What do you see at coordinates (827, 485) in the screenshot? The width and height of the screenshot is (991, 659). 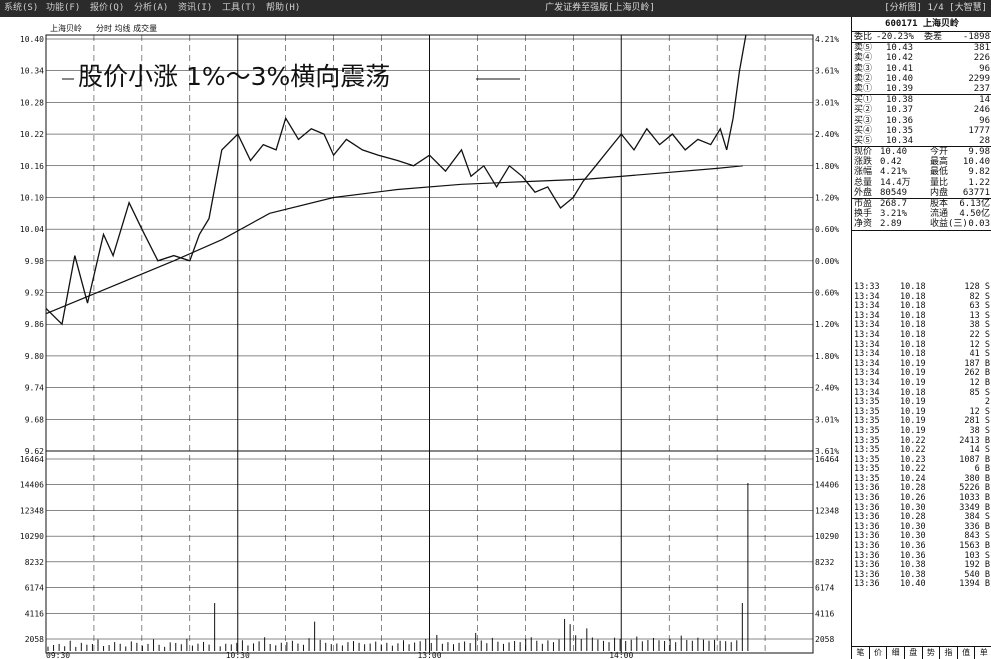 I see `volume-tick-label-right: 14406` at bounding box center [827, 485].